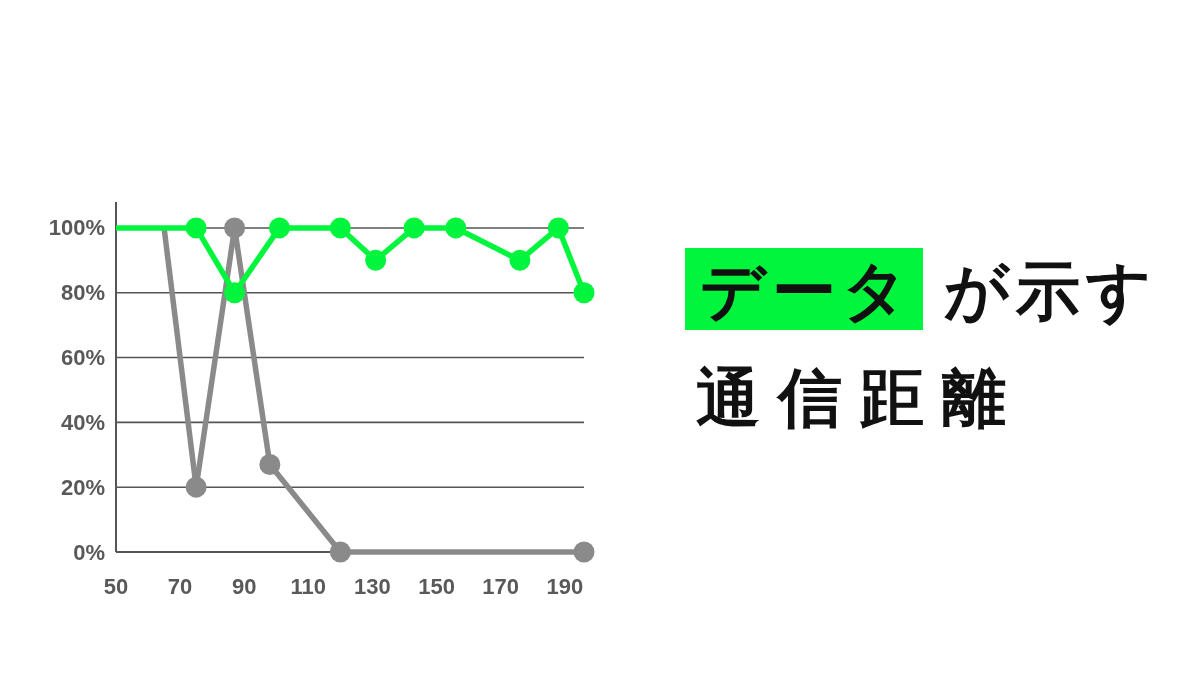 The image size is (1200, 675). Describe the element at coordinates (860, 398) in the screenshot. I see `text: 通信距離` at that location.